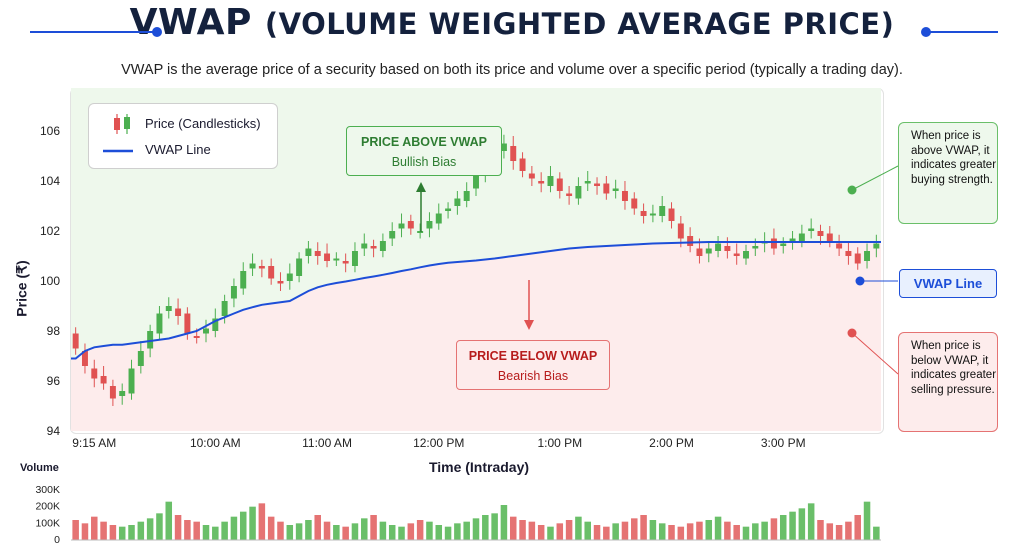 Image resolution: width=1024 pixels, height=549 pixels. What do you see at coordinates (54, 381) in the screenshot?
I see `y-tick-label: 96` at bounding box center [54, 381].